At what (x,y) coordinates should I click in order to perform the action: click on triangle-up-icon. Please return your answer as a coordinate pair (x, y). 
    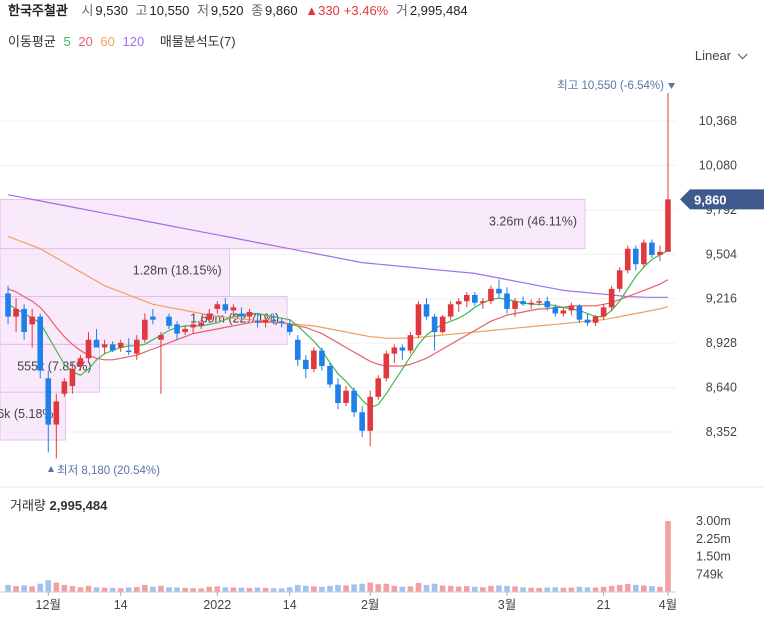
    Looking at the image, I should click on (51, 469).